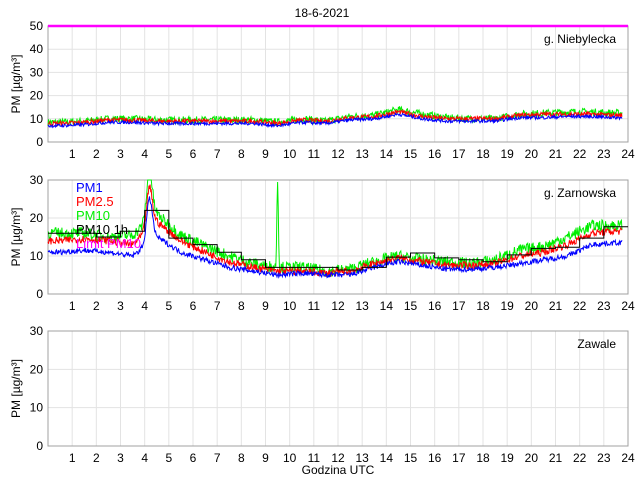 The image size is (640, 480). I want to click on y-tick-label: 50, so click(37, 26).